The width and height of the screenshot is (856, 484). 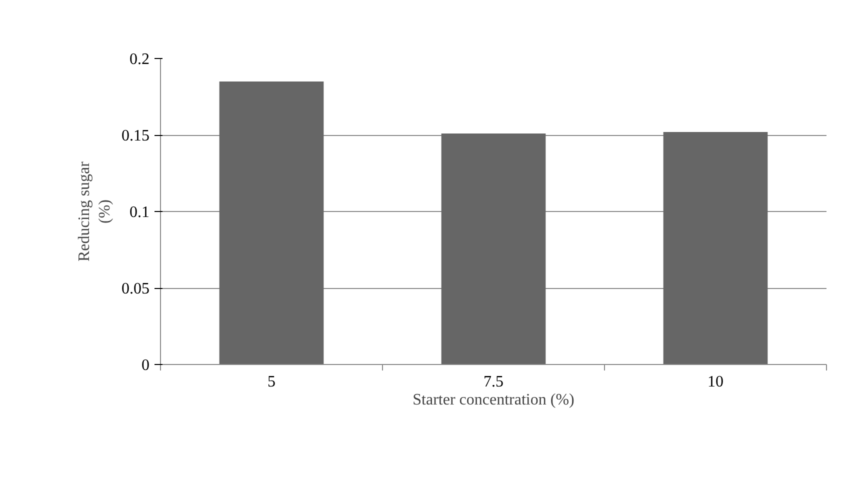 What do you see at coordinates (136, 289) in the screenshot?
I see `y-tick-label: 0.05` at bounding box center [136, 289].